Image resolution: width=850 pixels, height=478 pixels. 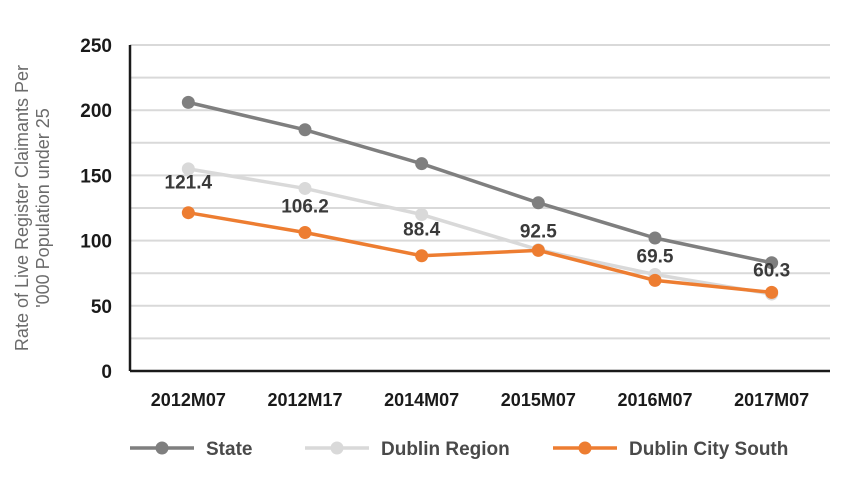 I want to click on y-tick-label: 50, so click(x=101, y=307).